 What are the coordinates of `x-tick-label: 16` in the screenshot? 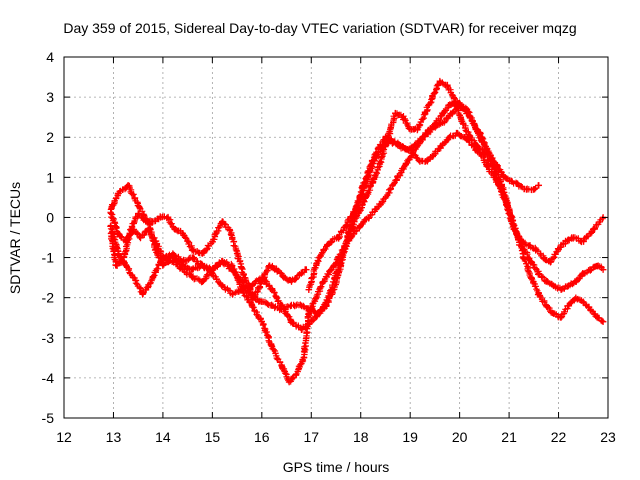 It's located at (262, 437).